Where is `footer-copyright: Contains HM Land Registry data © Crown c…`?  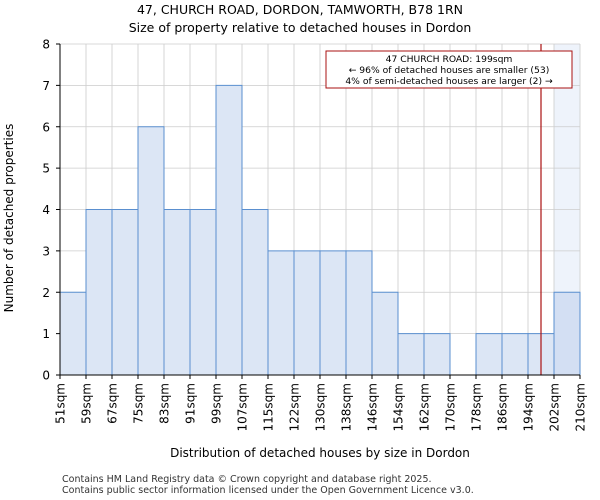
footer-copyright: Contains HM Land Registry data © Crown c… is located at coordinates (247, 479).